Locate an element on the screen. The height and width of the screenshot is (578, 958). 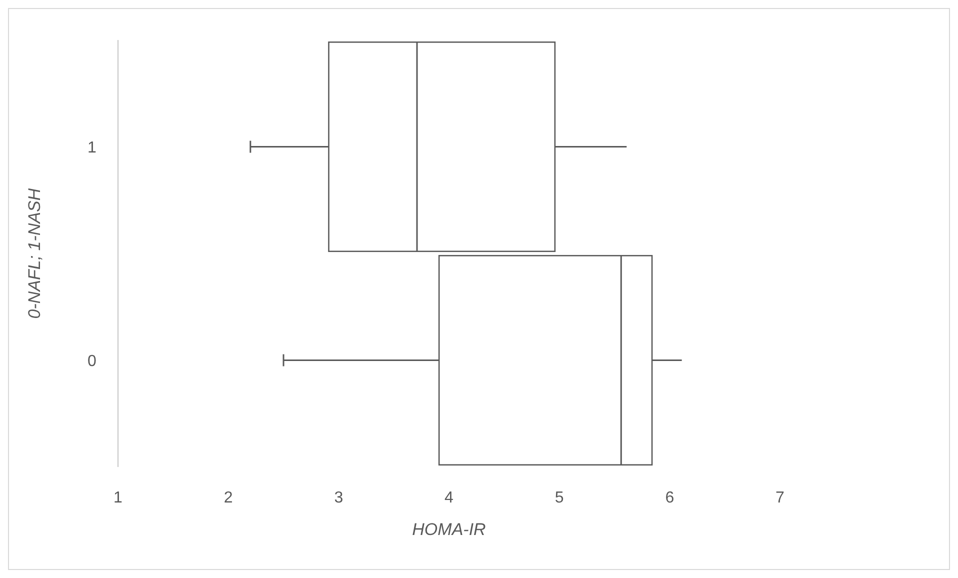
x-tick-label: 2 is located at coordinates (228, 498).